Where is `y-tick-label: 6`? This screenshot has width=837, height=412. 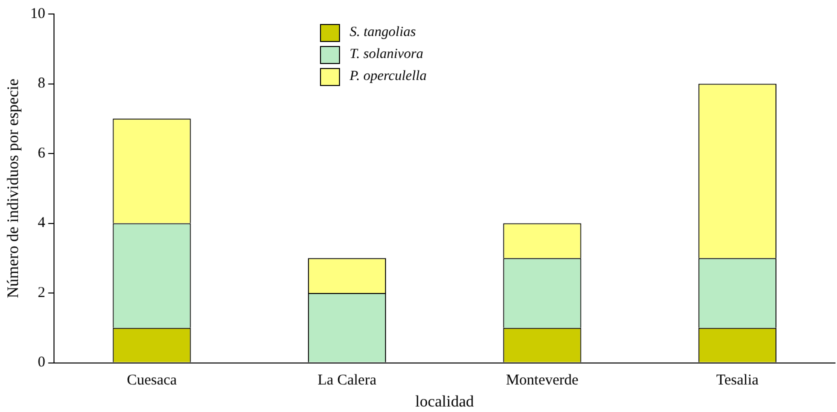 y-tick-label: 6 is located at coordinates (42, 153).